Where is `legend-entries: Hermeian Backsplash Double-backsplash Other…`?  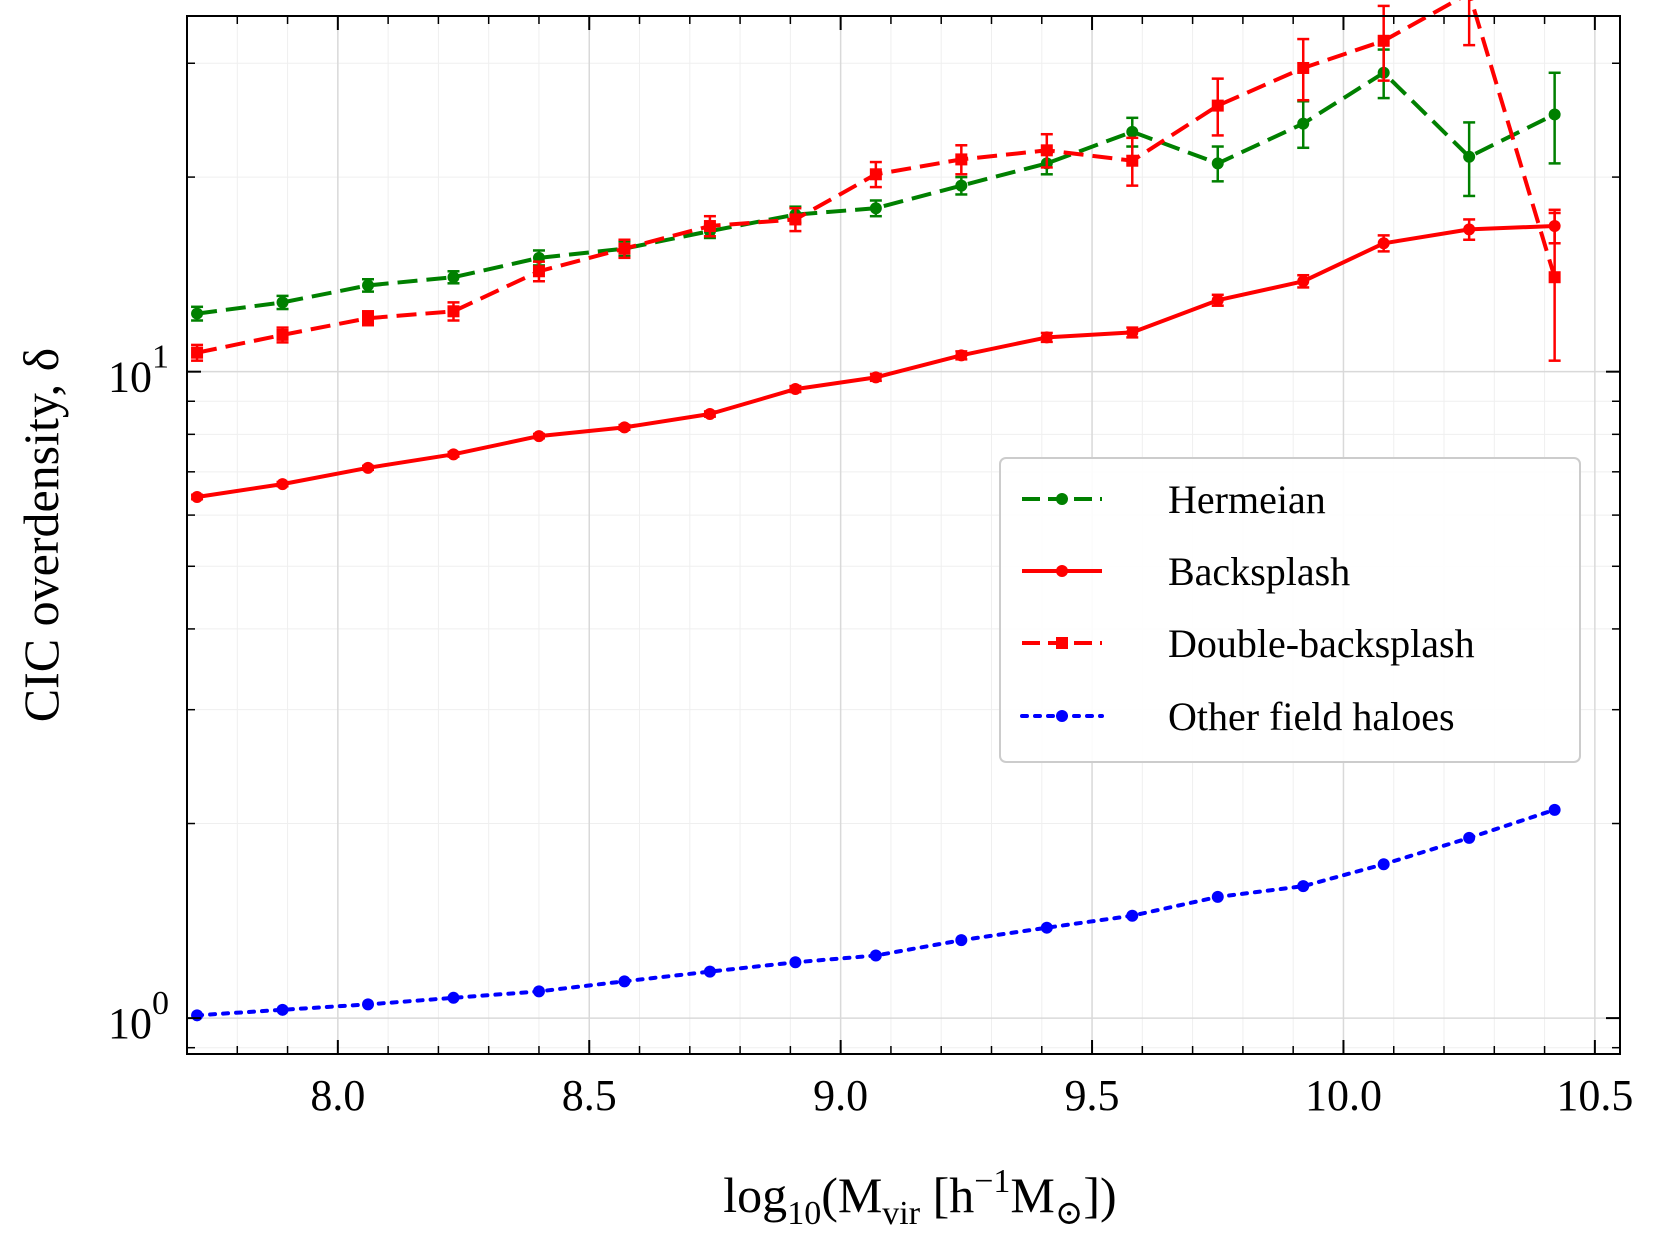 legend-entries: Hermeian Backsplash Double-backsplash Other… is located at coordinates (1247, 608).